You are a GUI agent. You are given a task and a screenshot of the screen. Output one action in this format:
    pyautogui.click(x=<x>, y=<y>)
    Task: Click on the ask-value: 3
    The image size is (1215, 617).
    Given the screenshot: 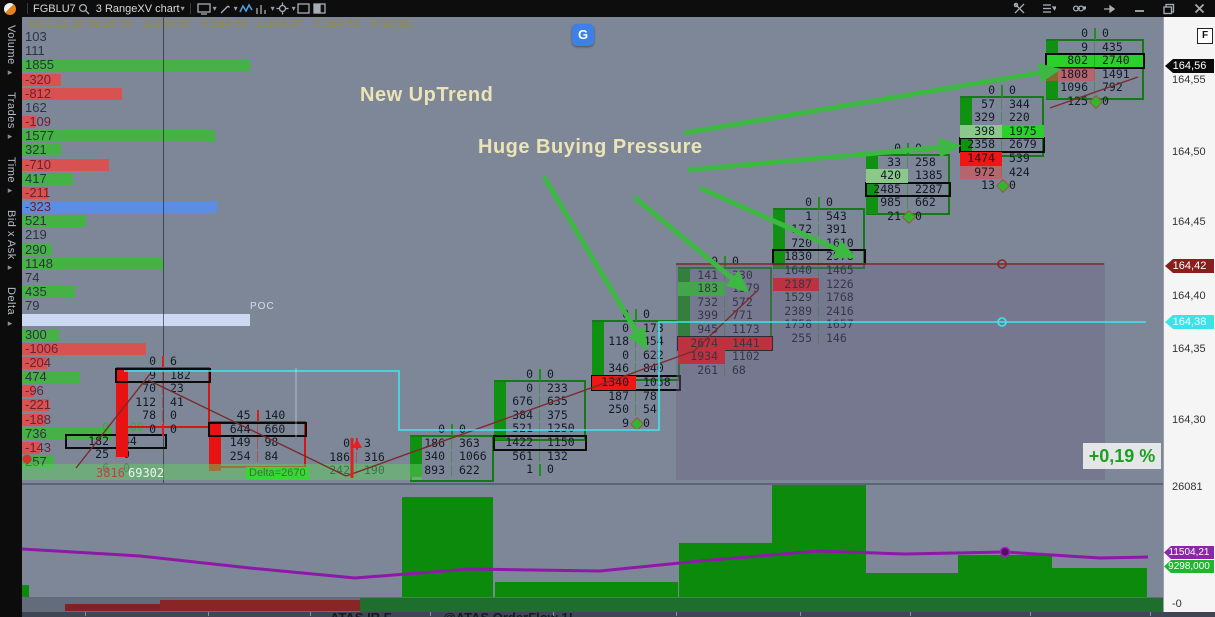 What is the action you would take?
    pyautogui.click(x=367, y=443)
    